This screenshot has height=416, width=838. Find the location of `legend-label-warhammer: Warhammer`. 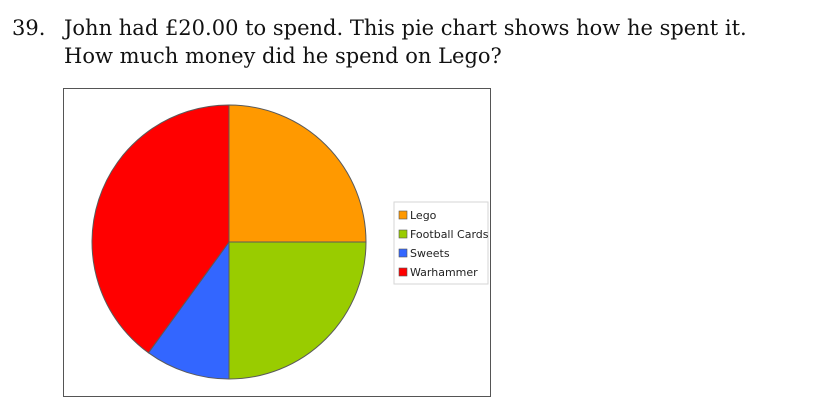

legend-label-warhammer: Warhammer is located at coordinates (444, 272).